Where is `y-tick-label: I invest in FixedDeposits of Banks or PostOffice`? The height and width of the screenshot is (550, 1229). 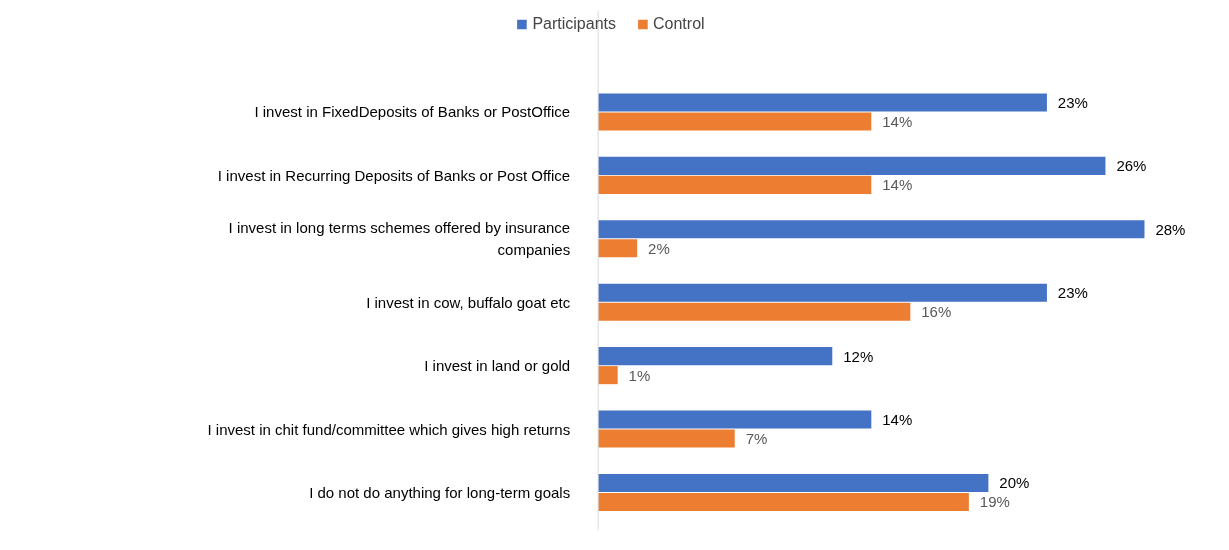 y-tick-label: I invest in FixedDeposits of Banks or PostOffice is located at coordinates (412, 112).